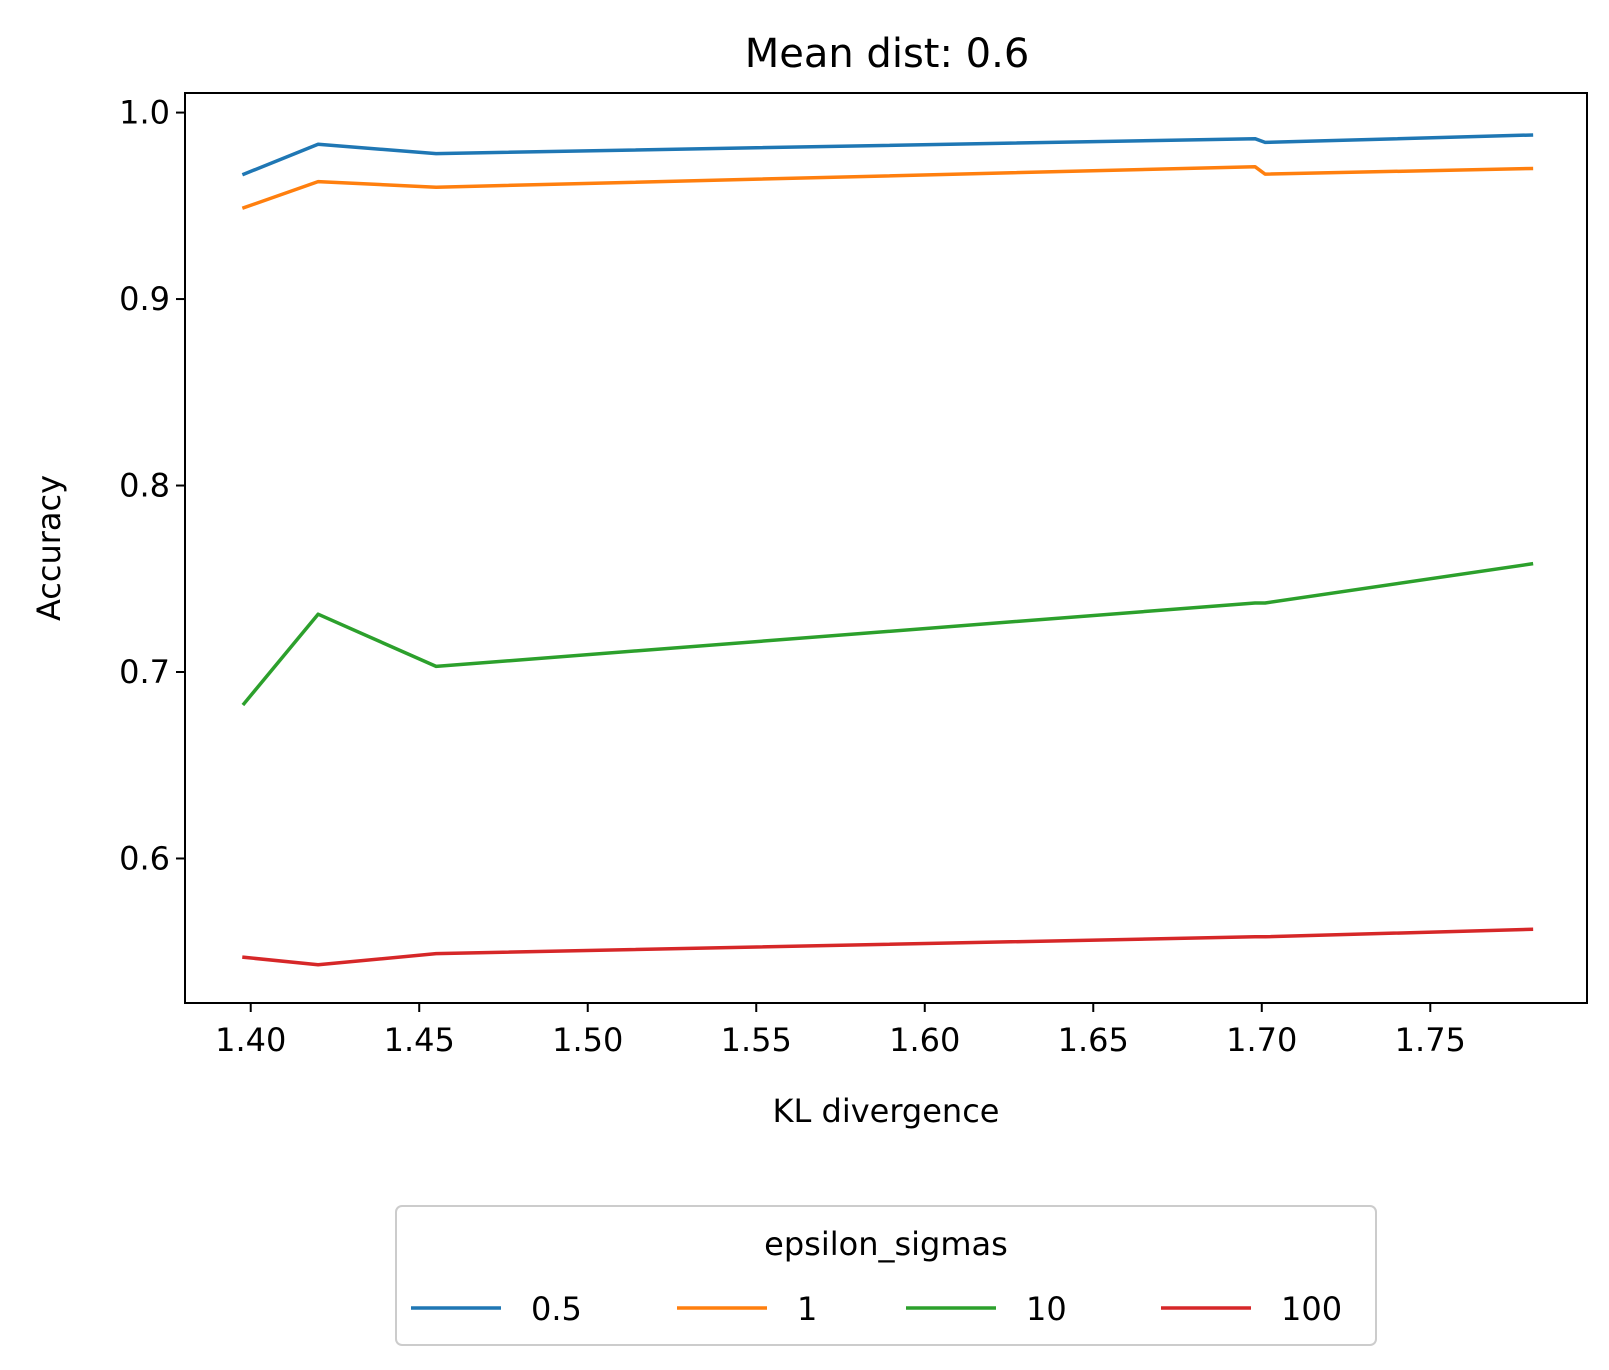 The width and height of the screenshot is (1609, 1370). What do you see at coordinates (924, 1040) in the screenshot?
I see `x-tick-label: 1.60` at bounding box center [924, 1040].